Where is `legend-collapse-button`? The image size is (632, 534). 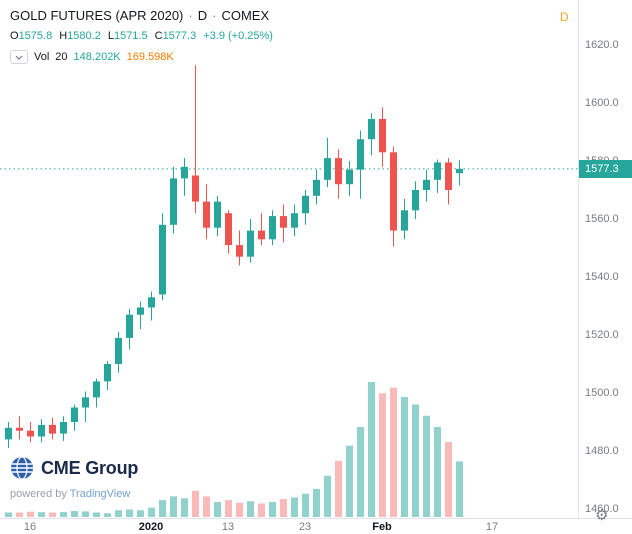 legend-collapse-button is located at coordinates (19, 57).